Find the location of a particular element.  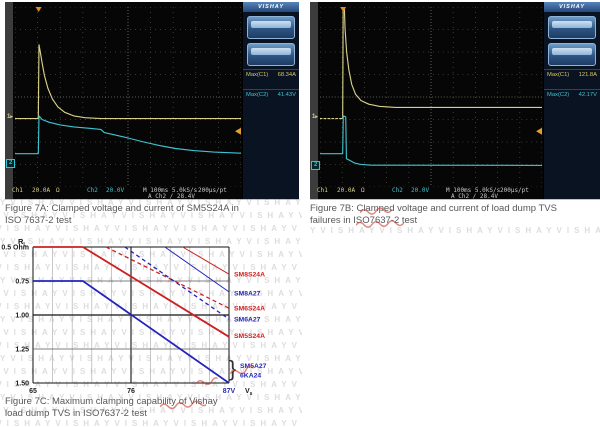

scope-side-panel: VISHAY Max(C1) 68.34A Max(C2) 41.43V is located at coordinates (270, 100).